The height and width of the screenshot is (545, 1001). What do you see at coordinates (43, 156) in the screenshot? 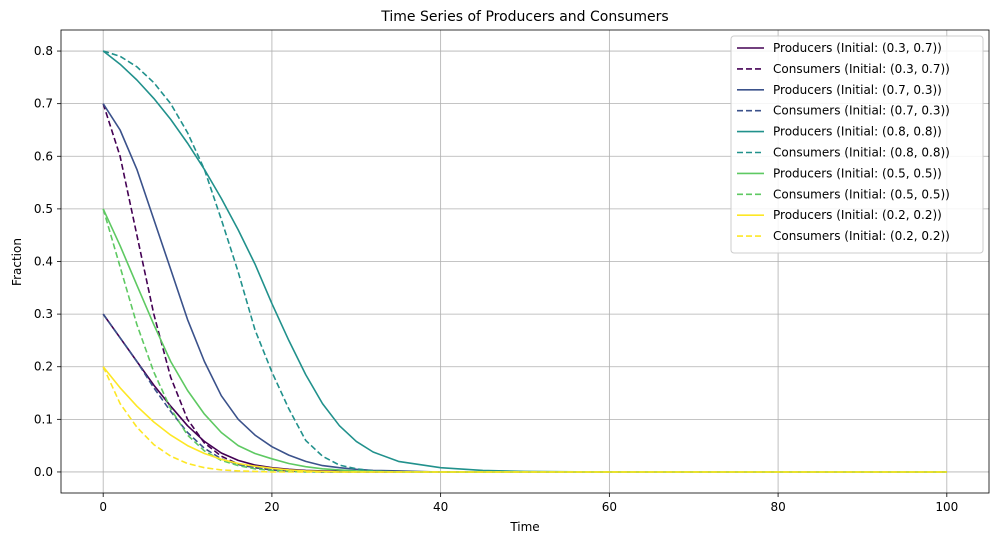
I see `y-tick-label: 0.6` at bounding box center [43, 156].